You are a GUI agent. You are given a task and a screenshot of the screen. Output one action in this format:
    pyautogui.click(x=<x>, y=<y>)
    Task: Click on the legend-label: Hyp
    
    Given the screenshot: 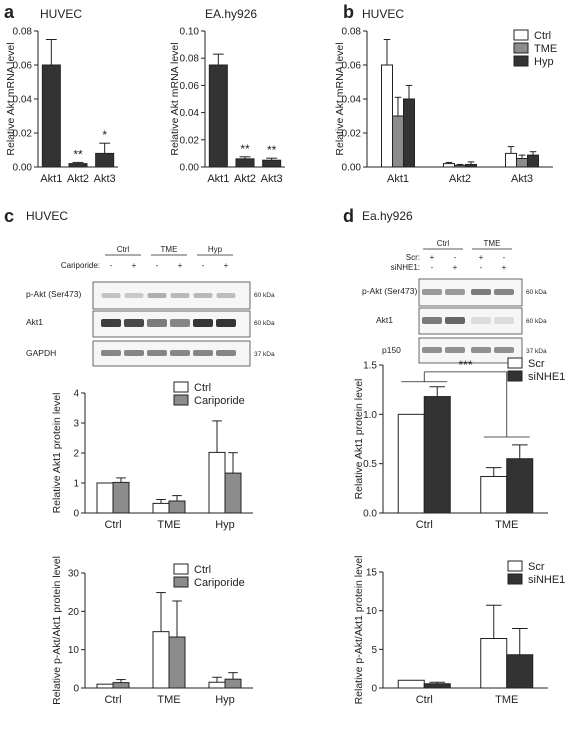 What is the action you would take?
    pyautogui.click(x=544, y=62)
    